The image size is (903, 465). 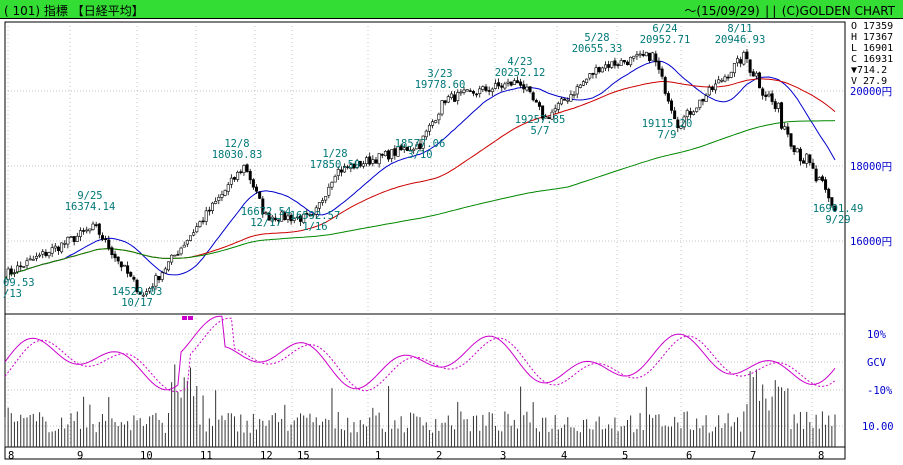 What do you see at coordinates (303, 456) in the screenshot?
I see `x-tick-label: 15` at bounding box center [303, 456].